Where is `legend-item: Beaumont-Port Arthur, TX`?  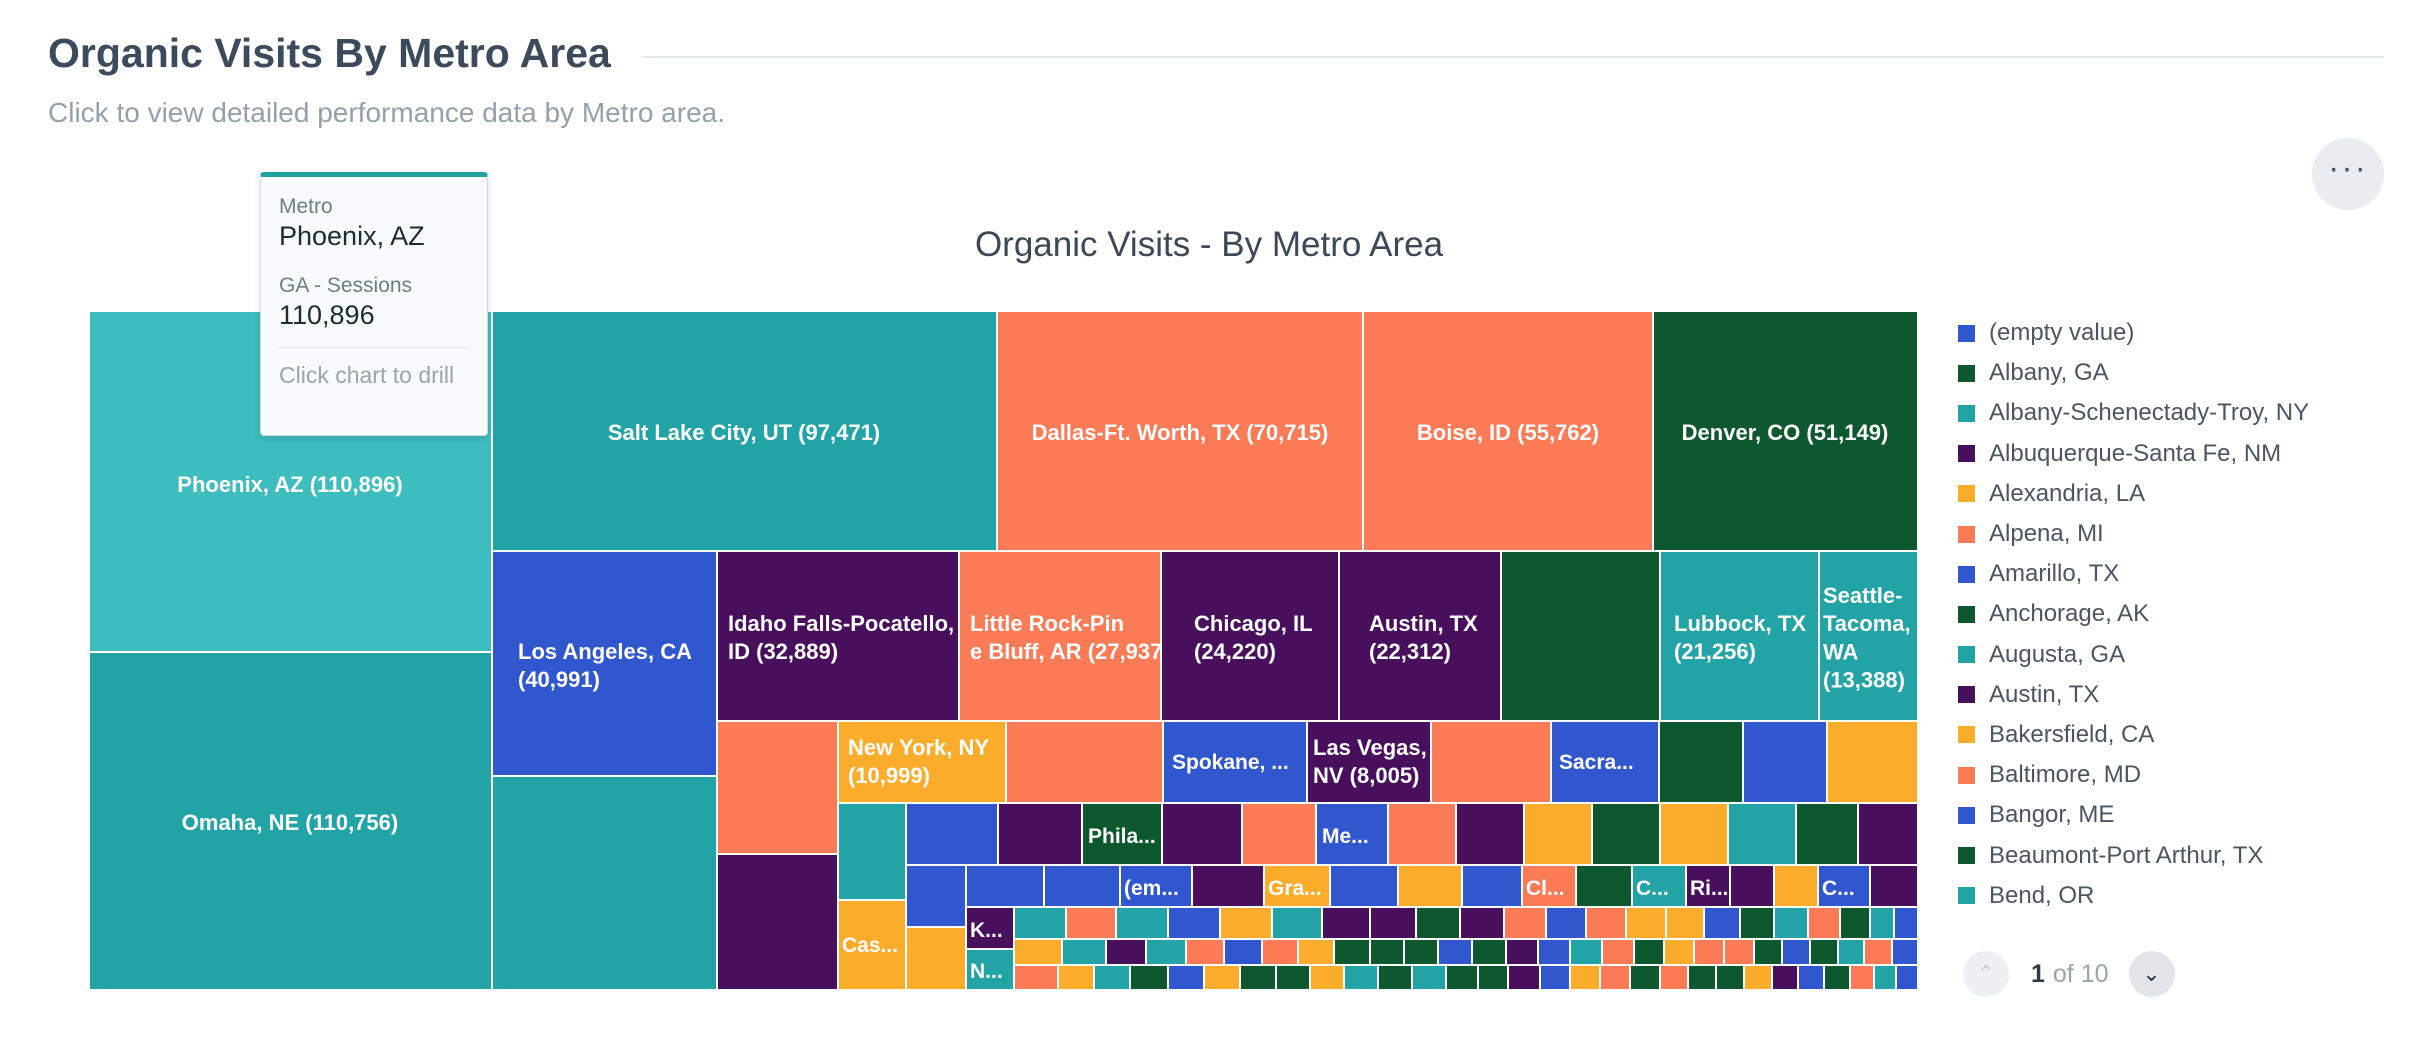
legend-item: Beaumont-Port Arthur, TX is located at coordinates (2178, 855).